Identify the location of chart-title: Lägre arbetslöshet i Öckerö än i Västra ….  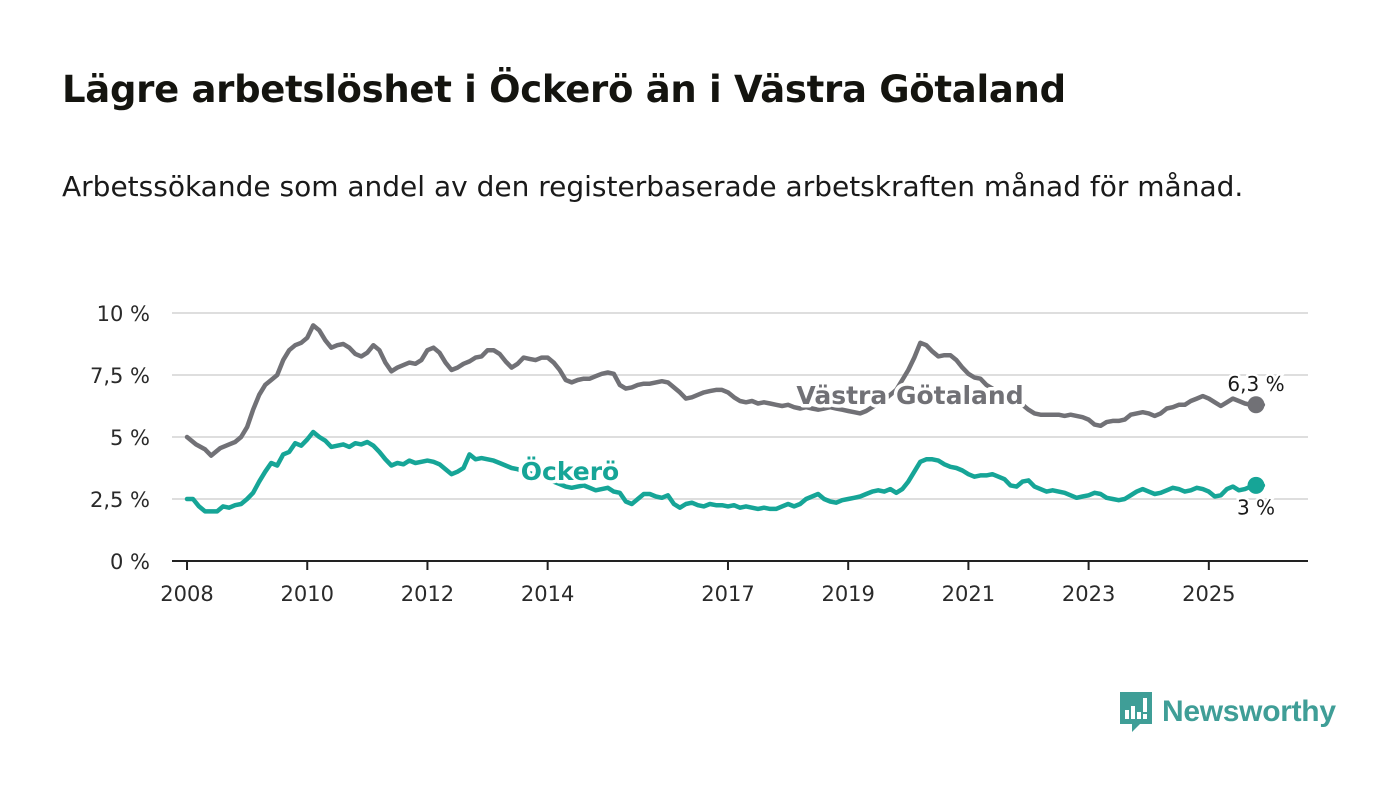
(564, 89).